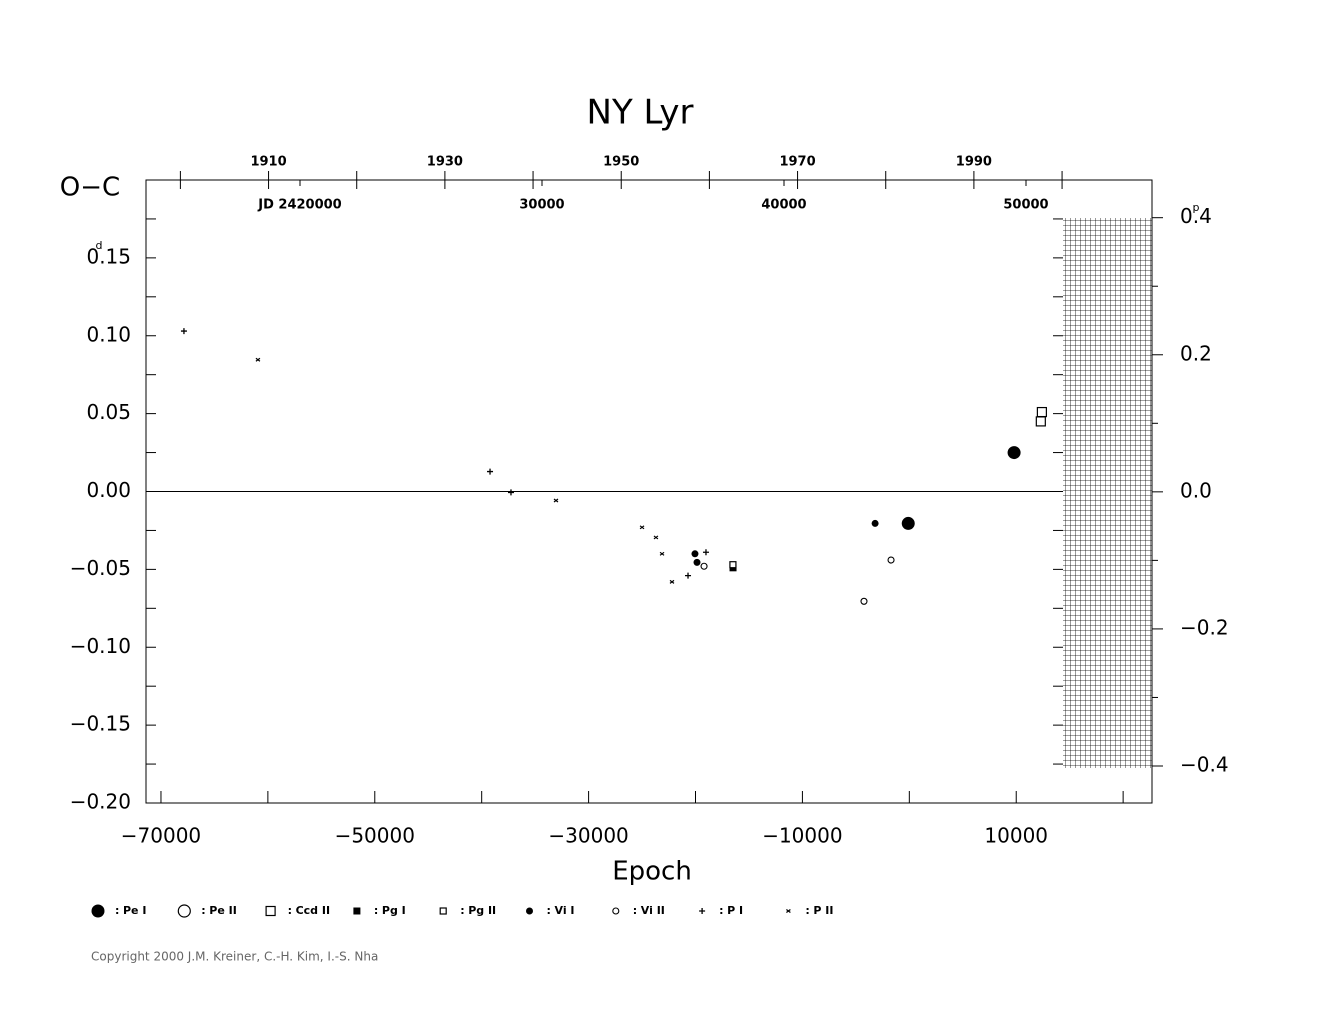 This screenshot has height=1020, width=1325. What do you see at coordinates (134, 910) in the screenshot?
I see `legend-label: Pe I` at bounding box center [134, 910].